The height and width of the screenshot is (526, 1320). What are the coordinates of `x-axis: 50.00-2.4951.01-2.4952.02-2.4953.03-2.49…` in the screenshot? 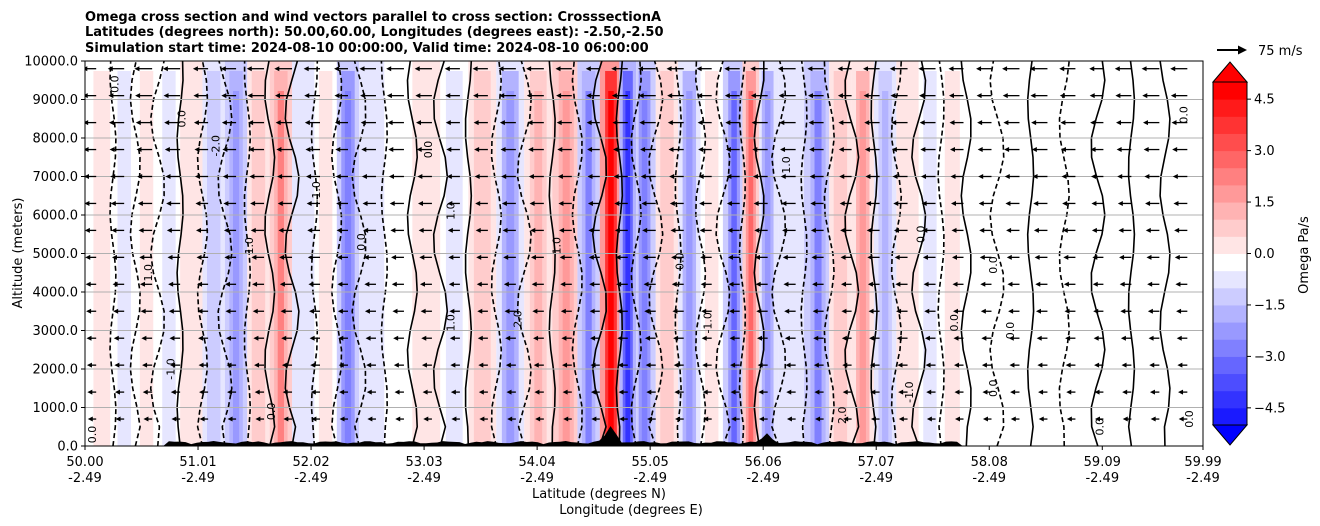 It's located at (644, 466).